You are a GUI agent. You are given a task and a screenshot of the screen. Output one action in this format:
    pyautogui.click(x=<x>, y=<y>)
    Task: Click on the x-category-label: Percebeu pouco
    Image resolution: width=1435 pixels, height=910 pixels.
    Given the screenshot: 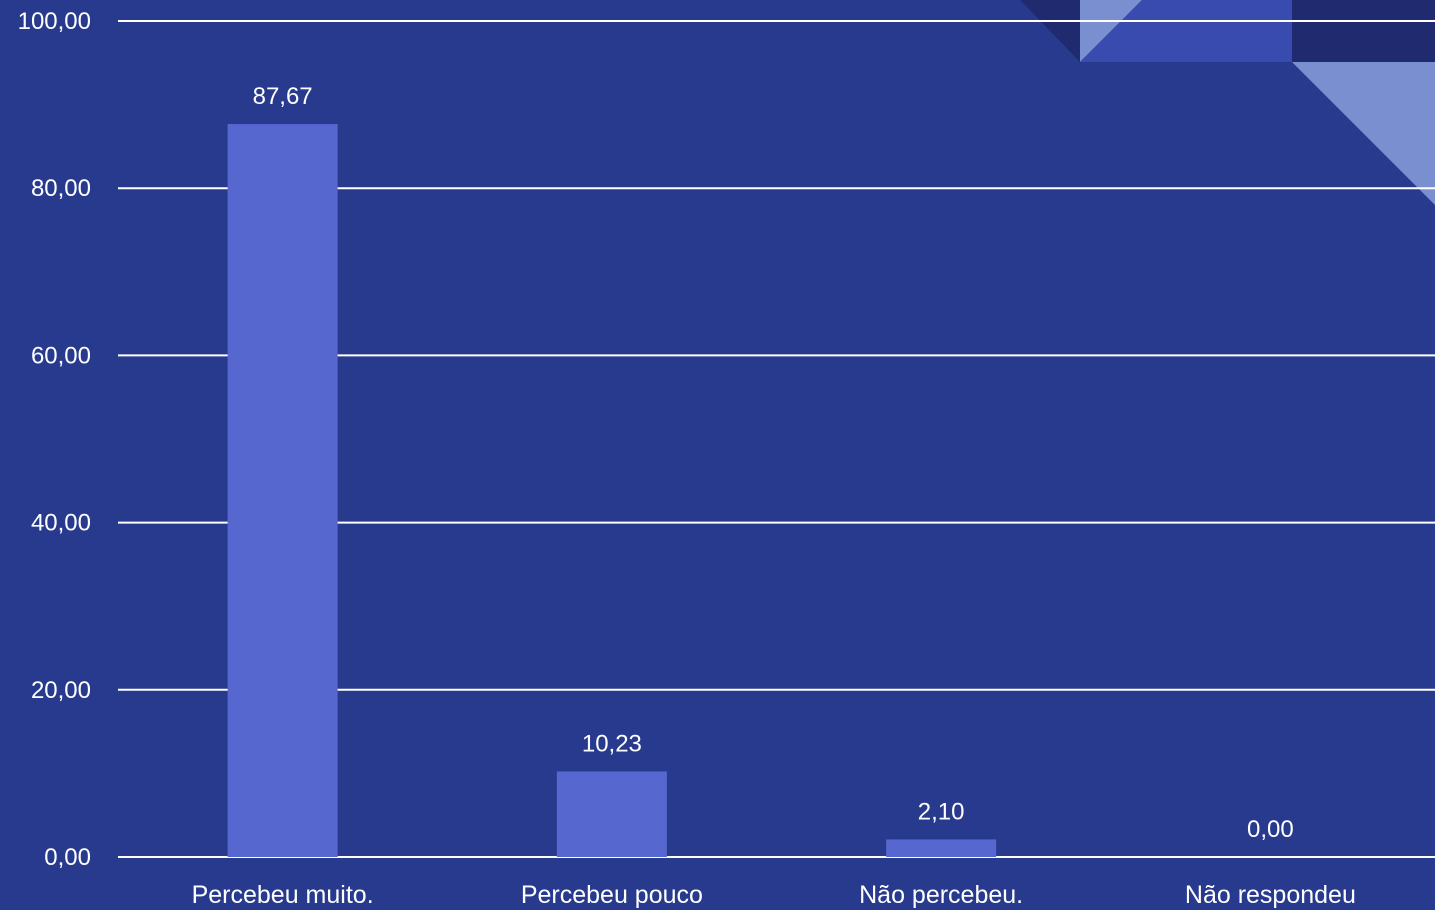 What is the action you would take?
    pyautogui.click(x=612, y=895)
    